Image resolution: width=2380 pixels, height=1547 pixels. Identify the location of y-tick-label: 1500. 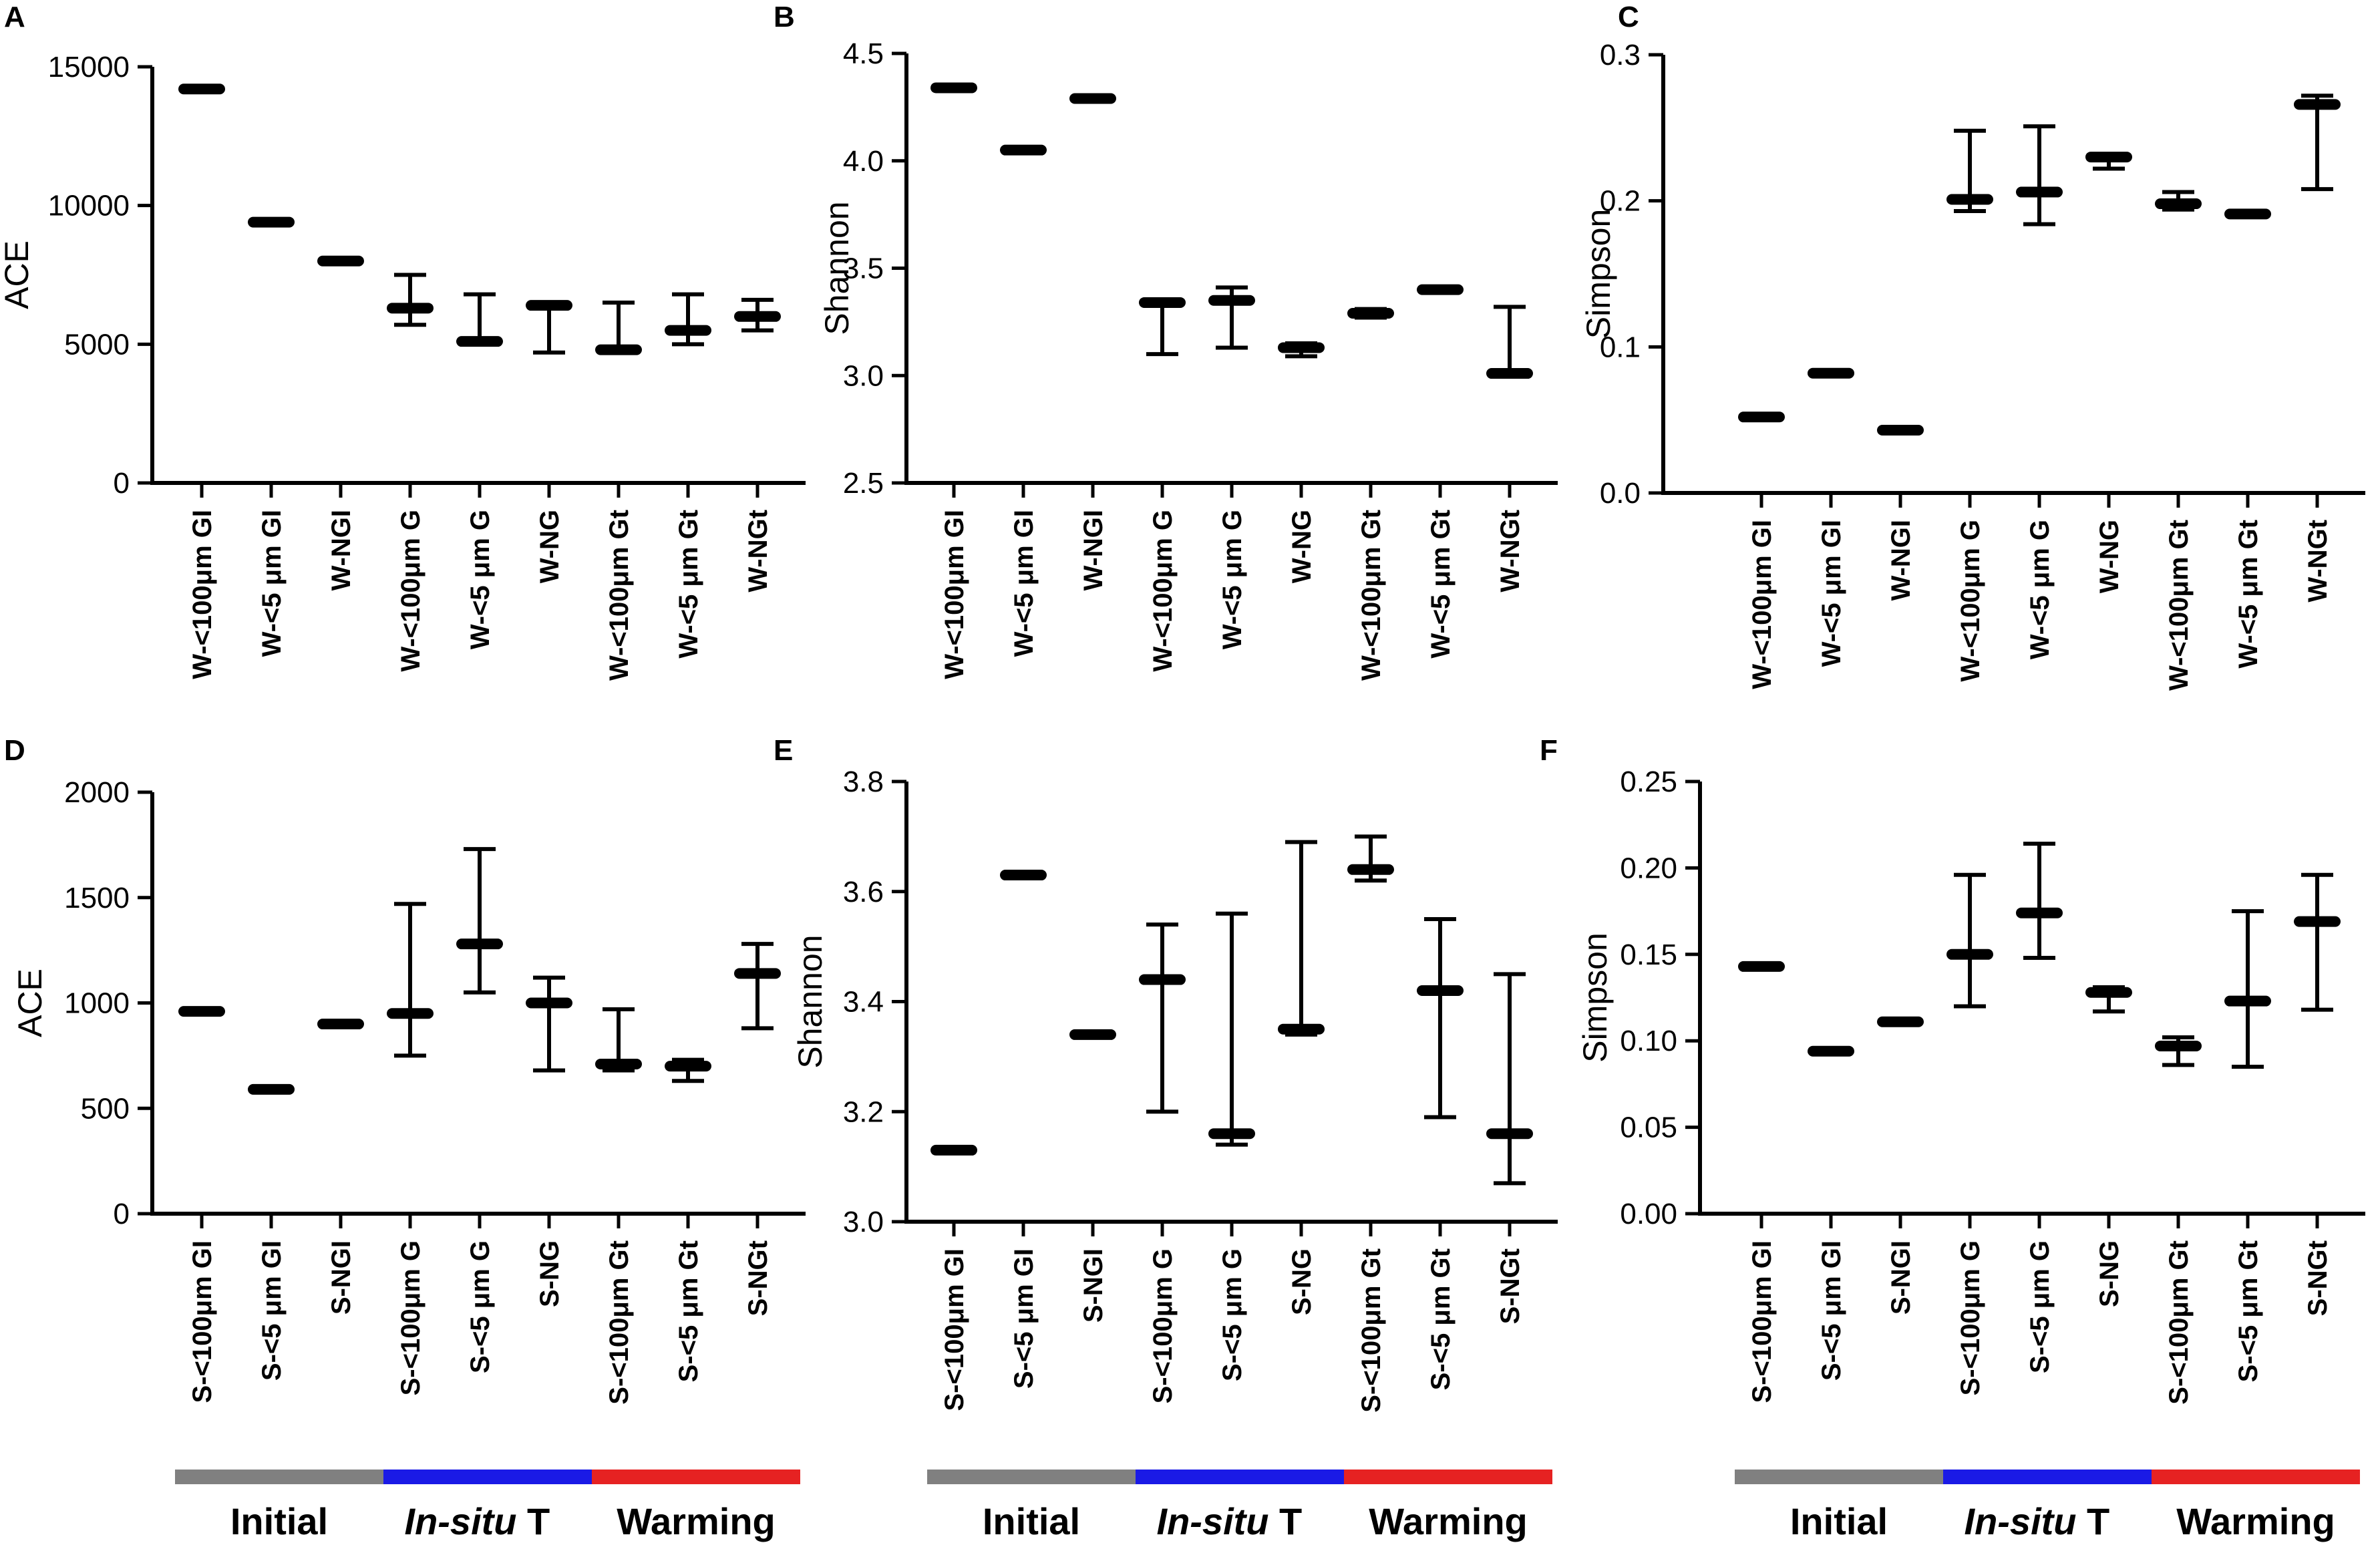
(97, 898).